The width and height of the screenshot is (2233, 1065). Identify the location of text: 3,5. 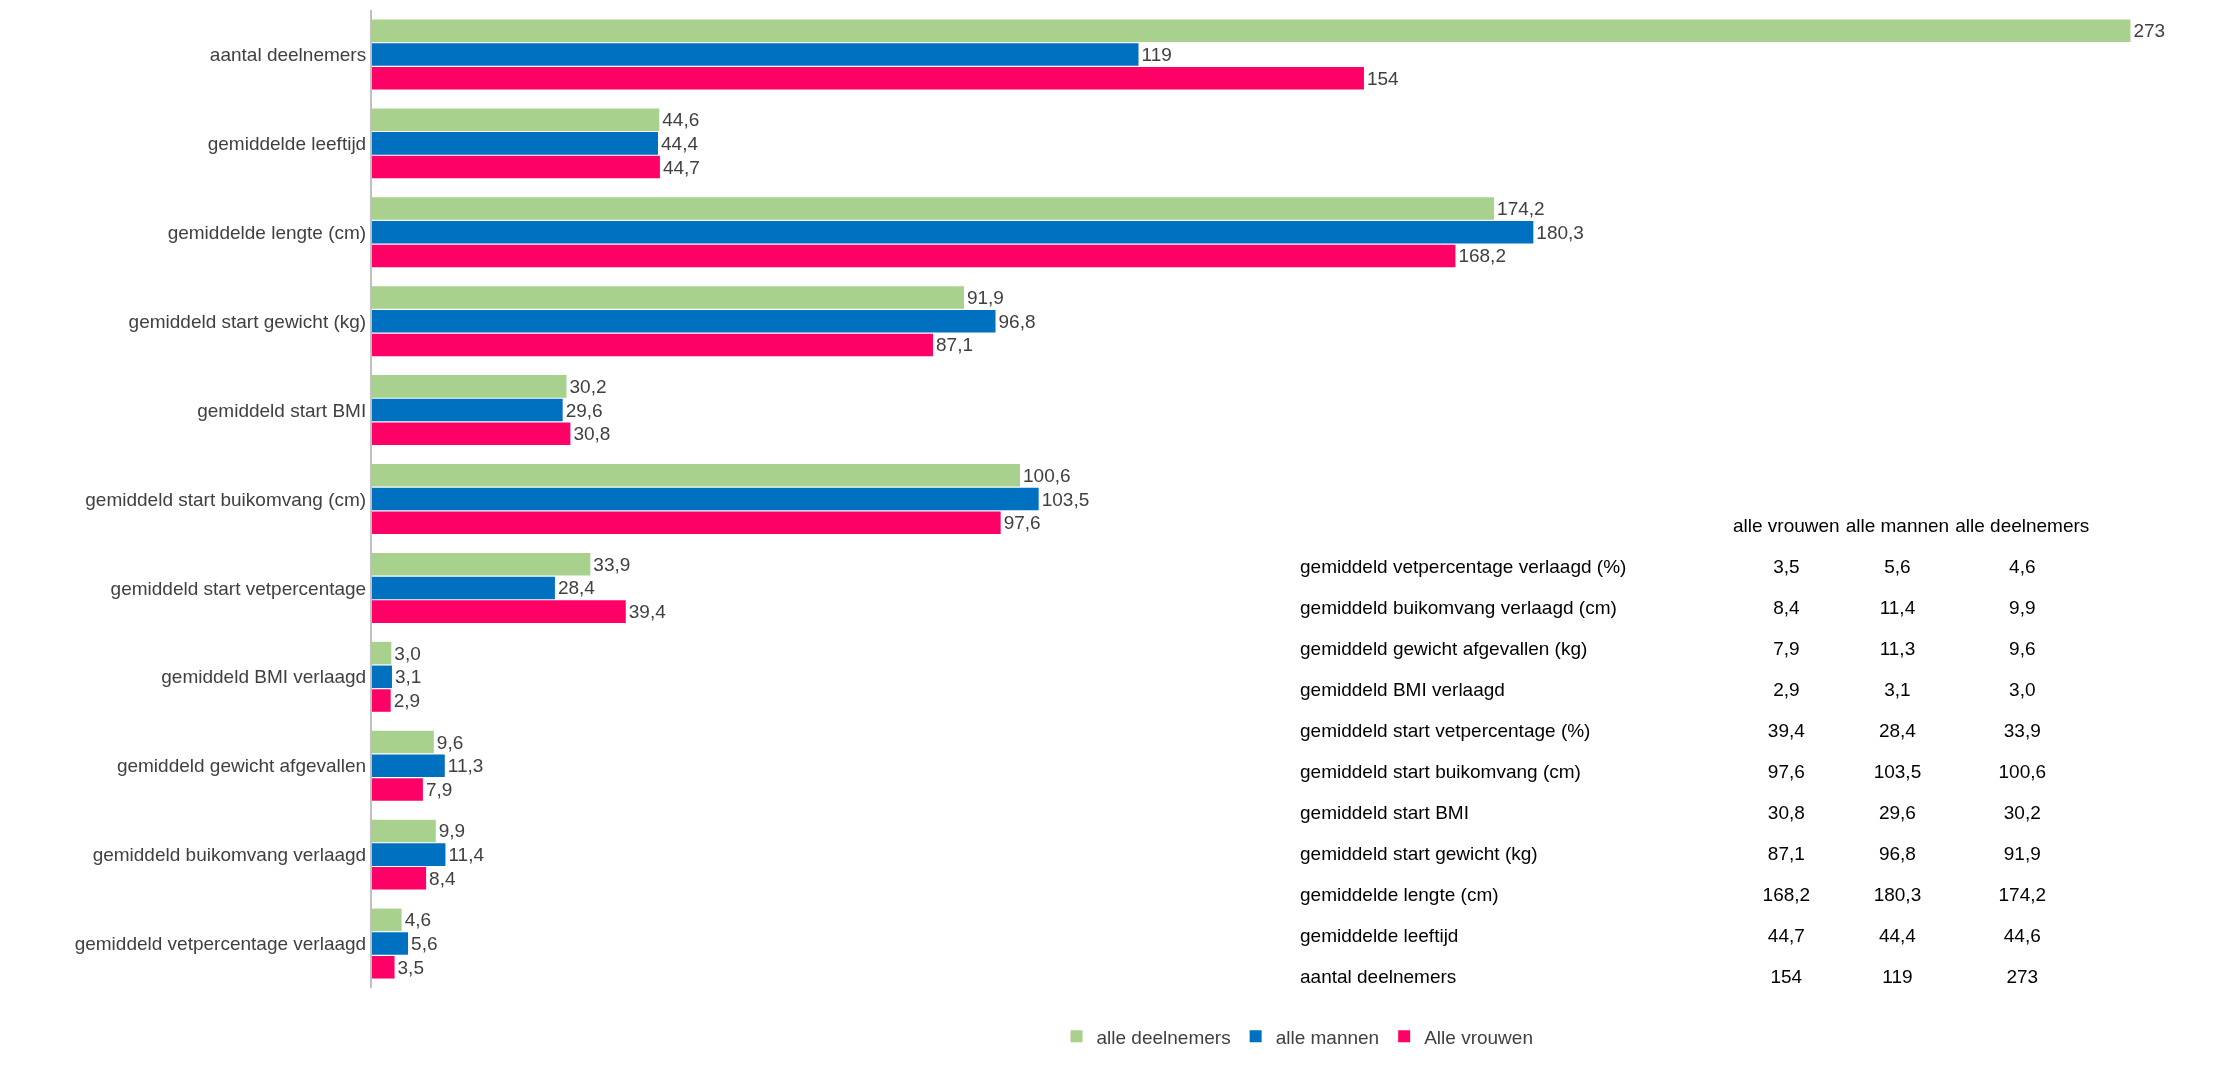
(1786, 566).